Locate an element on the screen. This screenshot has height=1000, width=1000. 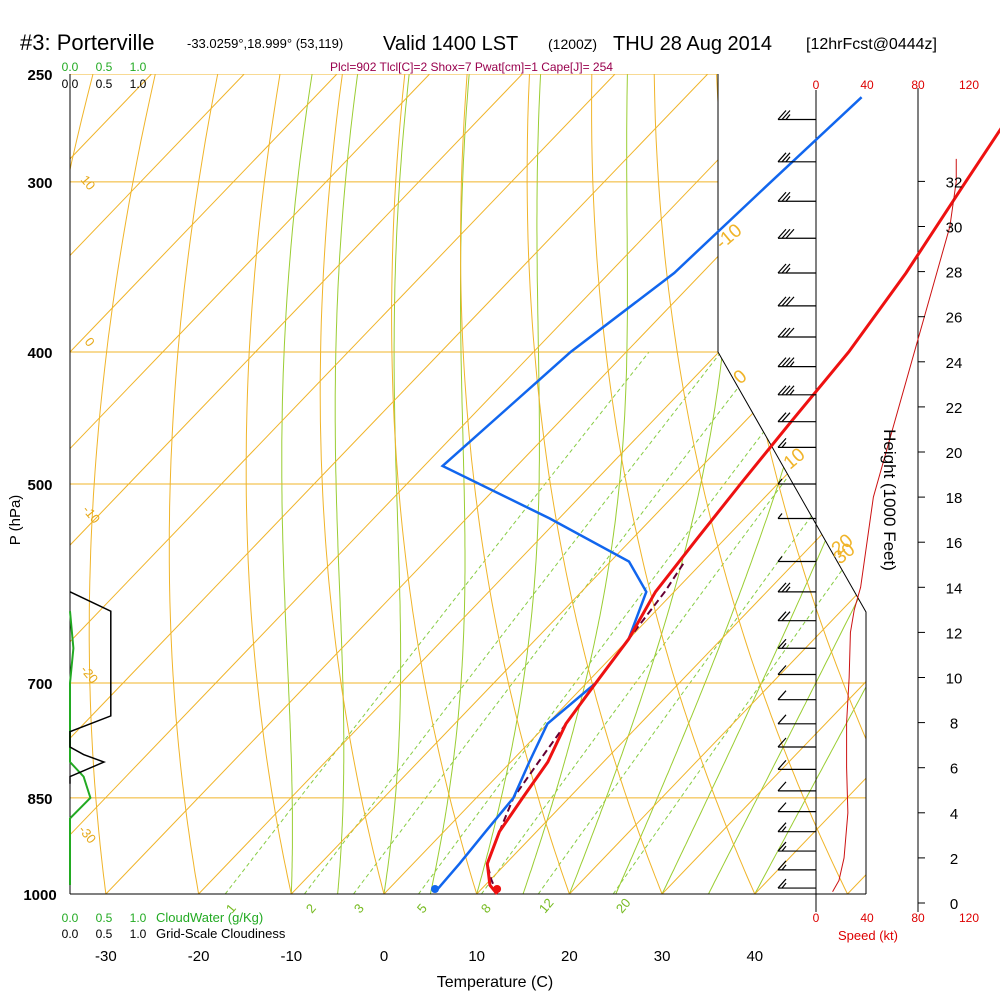
title-valid: Valid 1400 LST is located at coordinates (450, 44).